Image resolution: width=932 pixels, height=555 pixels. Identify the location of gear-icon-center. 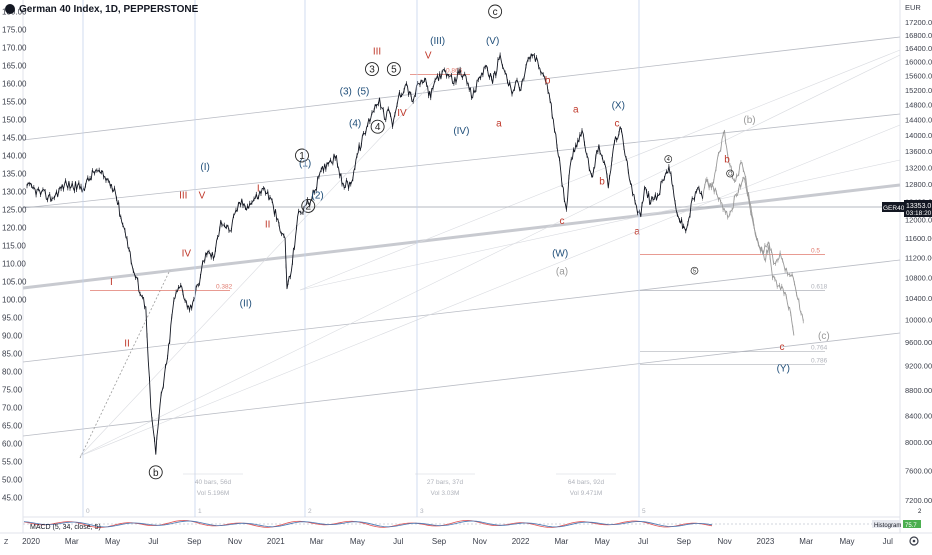
(914, 541).